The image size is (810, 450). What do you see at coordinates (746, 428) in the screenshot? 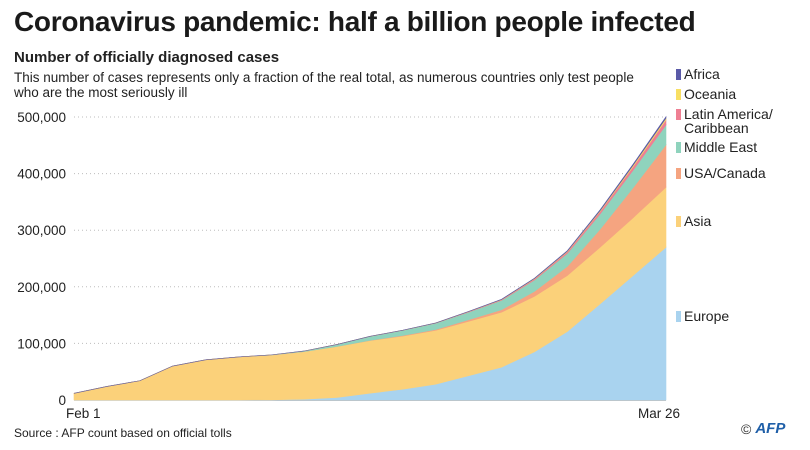
I see `copyright-symbol: ©` at bounding box center [746, 428].